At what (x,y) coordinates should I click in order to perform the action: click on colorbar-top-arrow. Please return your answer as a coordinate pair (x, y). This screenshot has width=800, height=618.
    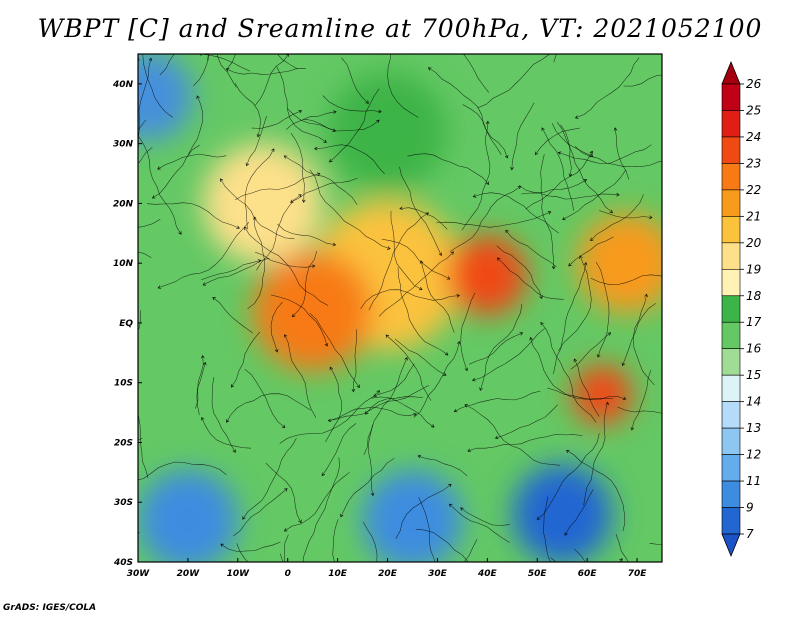
    Looking at the image, I should click on (731, 72).